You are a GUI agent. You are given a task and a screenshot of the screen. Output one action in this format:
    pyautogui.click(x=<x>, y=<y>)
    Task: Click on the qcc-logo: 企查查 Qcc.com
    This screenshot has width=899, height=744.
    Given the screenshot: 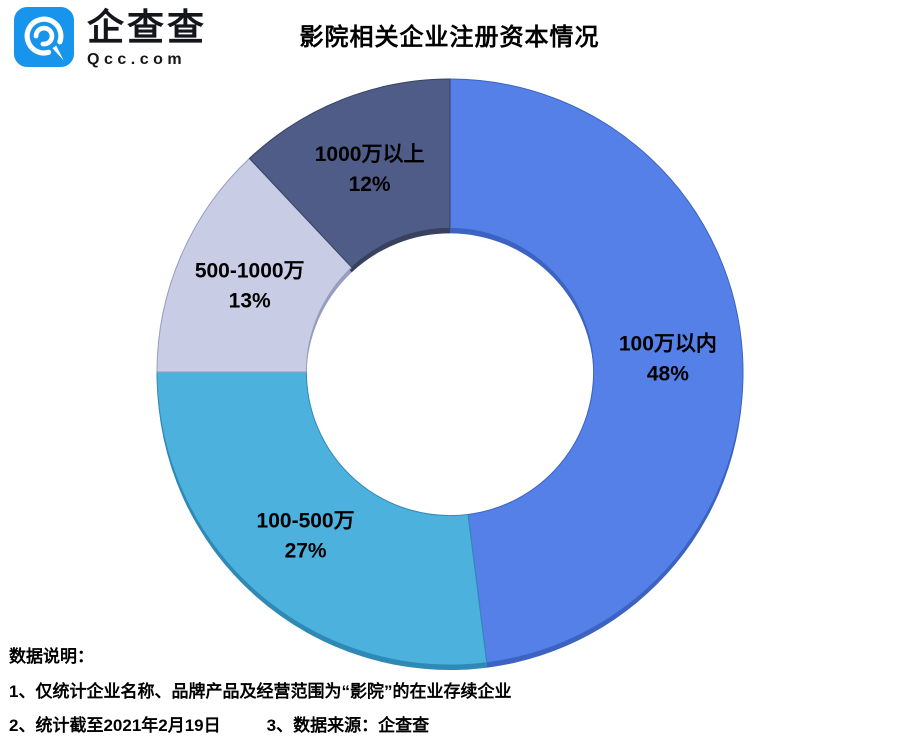 What is the action you would take?
    pyautogui.click(x=110, y=38)
    